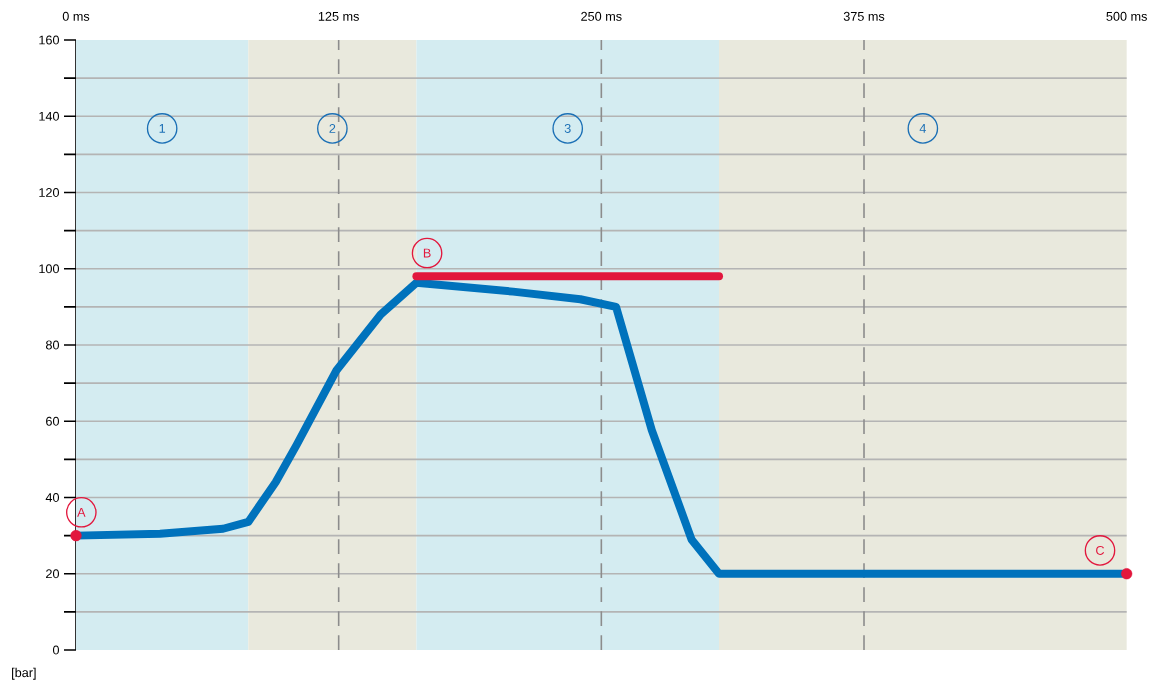 This screenshot has width=1159, height=689. Describe the element at coordinates (81, 512) in the screenshot. I see `annotation: A` at that location.